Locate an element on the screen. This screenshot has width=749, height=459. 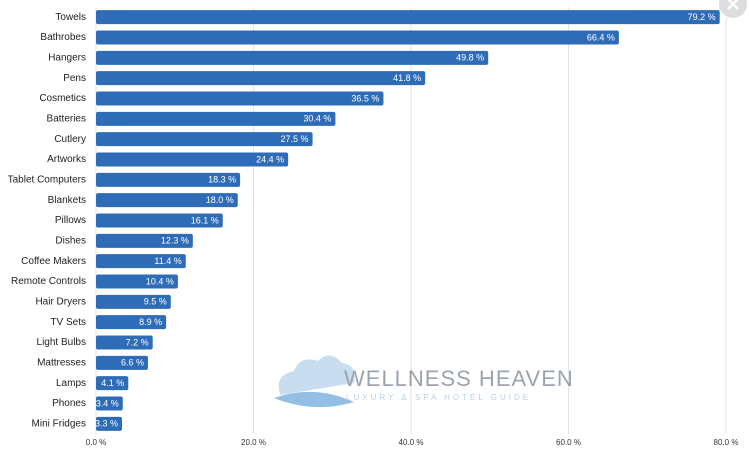
value-label: 18.3 % is located at coordinates (222, 180).